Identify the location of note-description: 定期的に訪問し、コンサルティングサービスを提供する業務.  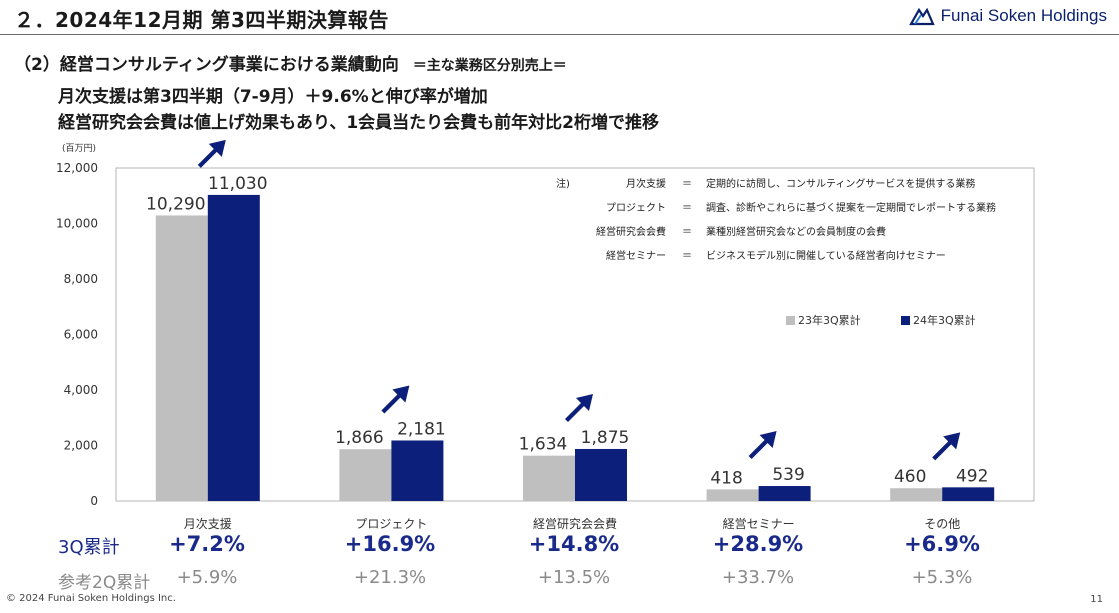
(841, 184).